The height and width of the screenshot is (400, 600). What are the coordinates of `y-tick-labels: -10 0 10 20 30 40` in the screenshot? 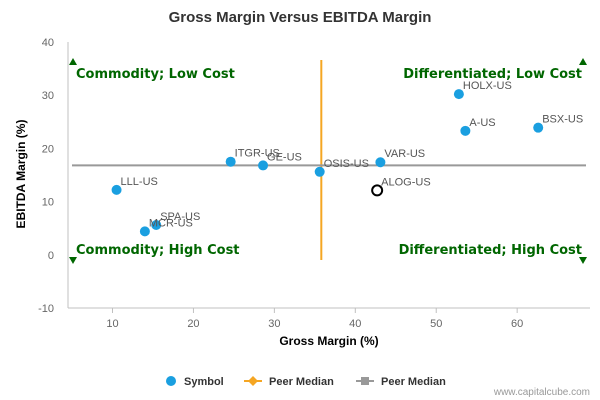 It's located at (46, 176).